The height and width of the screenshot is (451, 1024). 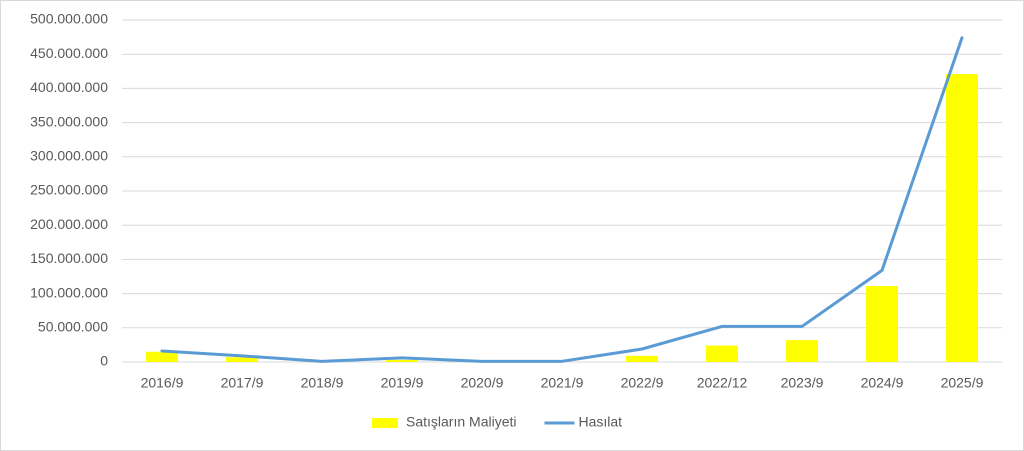 What do you see at coordinates (600, 422) in the screenshot?
I see `legend-label: Hasılat` at bounding box center [600, 422].